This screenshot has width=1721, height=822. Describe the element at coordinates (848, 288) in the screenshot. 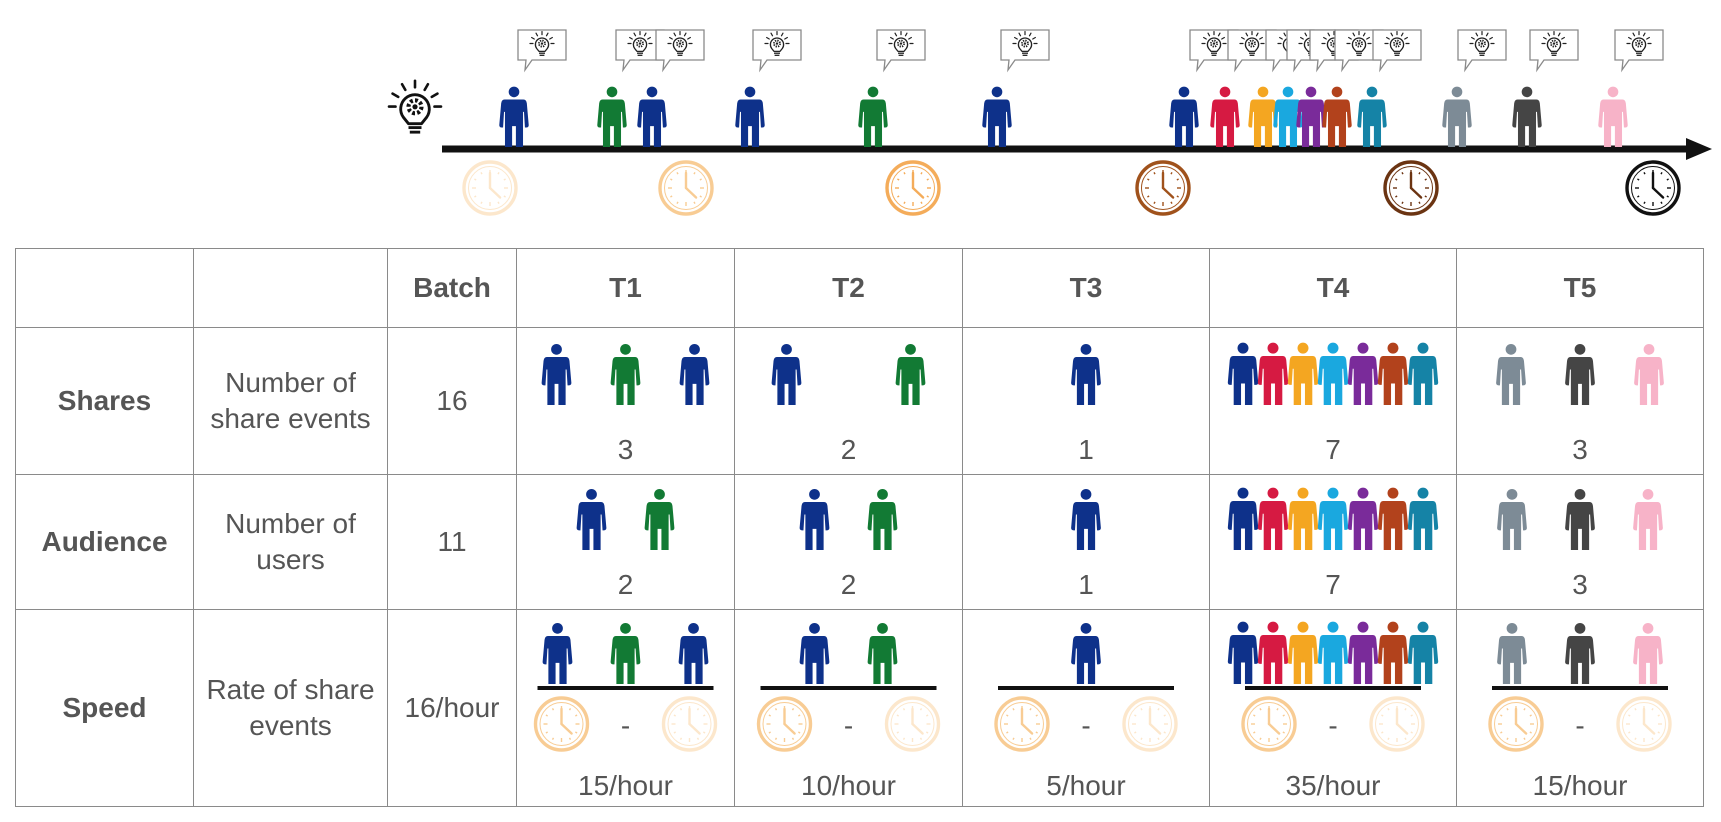

I see `header-t2: T2` at that location.